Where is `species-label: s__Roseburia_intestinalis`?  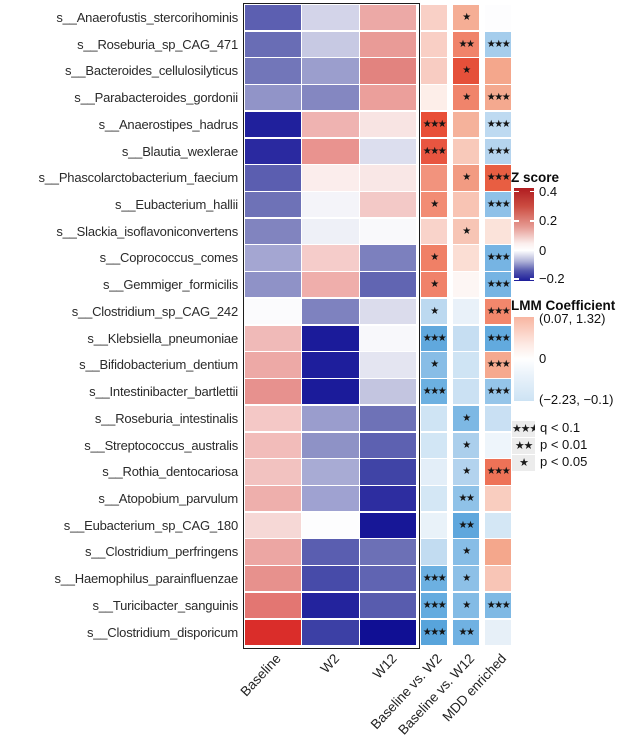
species-label: s__Roseburia_intestinalis is located at coordinates (166, 418).